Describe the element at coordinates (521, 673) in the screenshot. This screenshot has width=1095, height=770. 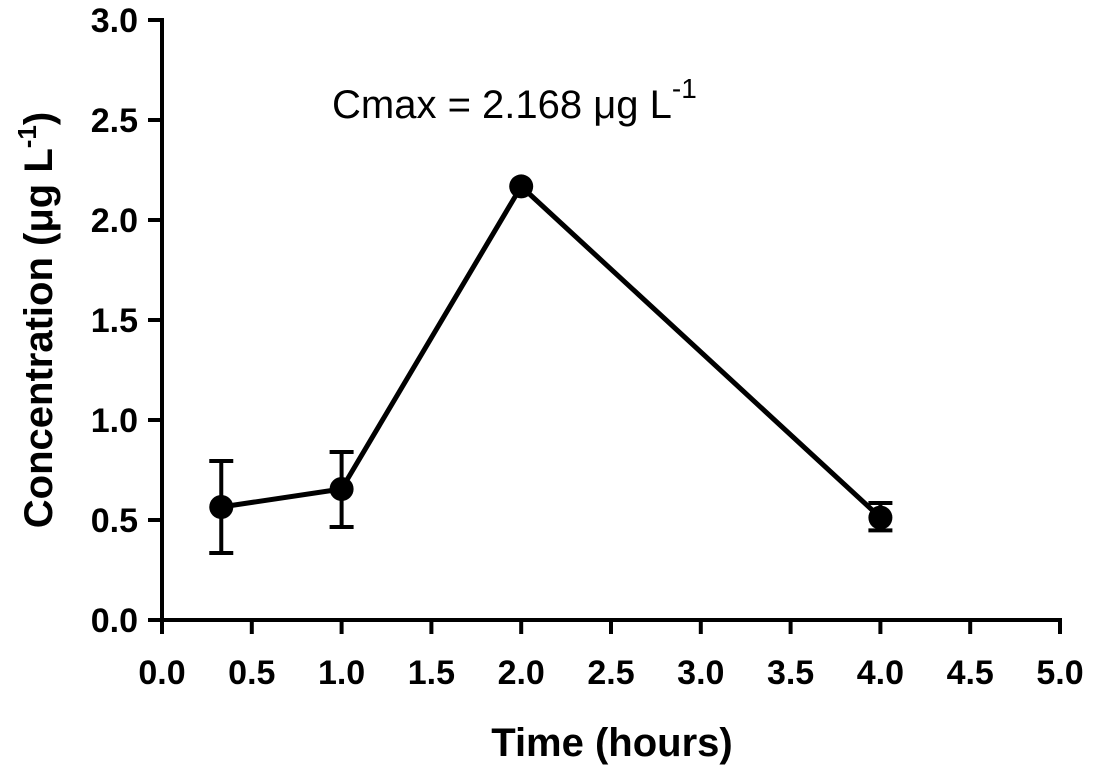
I see `x-tick-label: 2.0` at that location.